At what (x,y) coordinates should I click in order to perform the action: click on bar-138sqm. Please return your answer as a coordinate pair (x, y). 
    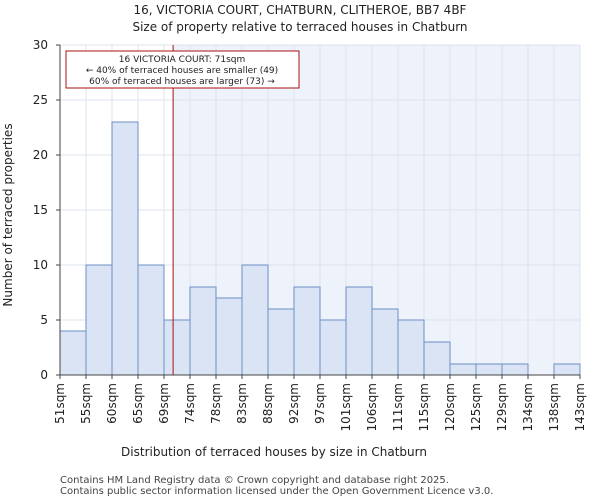
    Looking at the image, I should click on (567, 369).